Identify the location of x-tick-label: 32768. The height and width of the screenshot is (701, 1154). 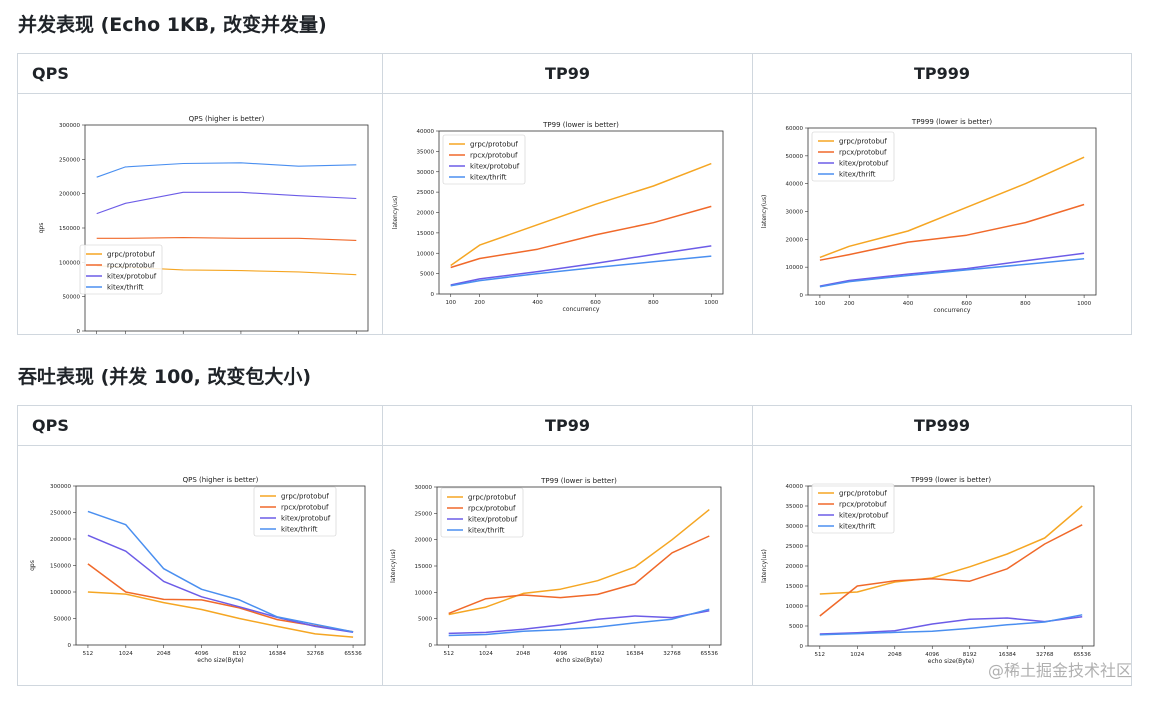
(1045, 655).